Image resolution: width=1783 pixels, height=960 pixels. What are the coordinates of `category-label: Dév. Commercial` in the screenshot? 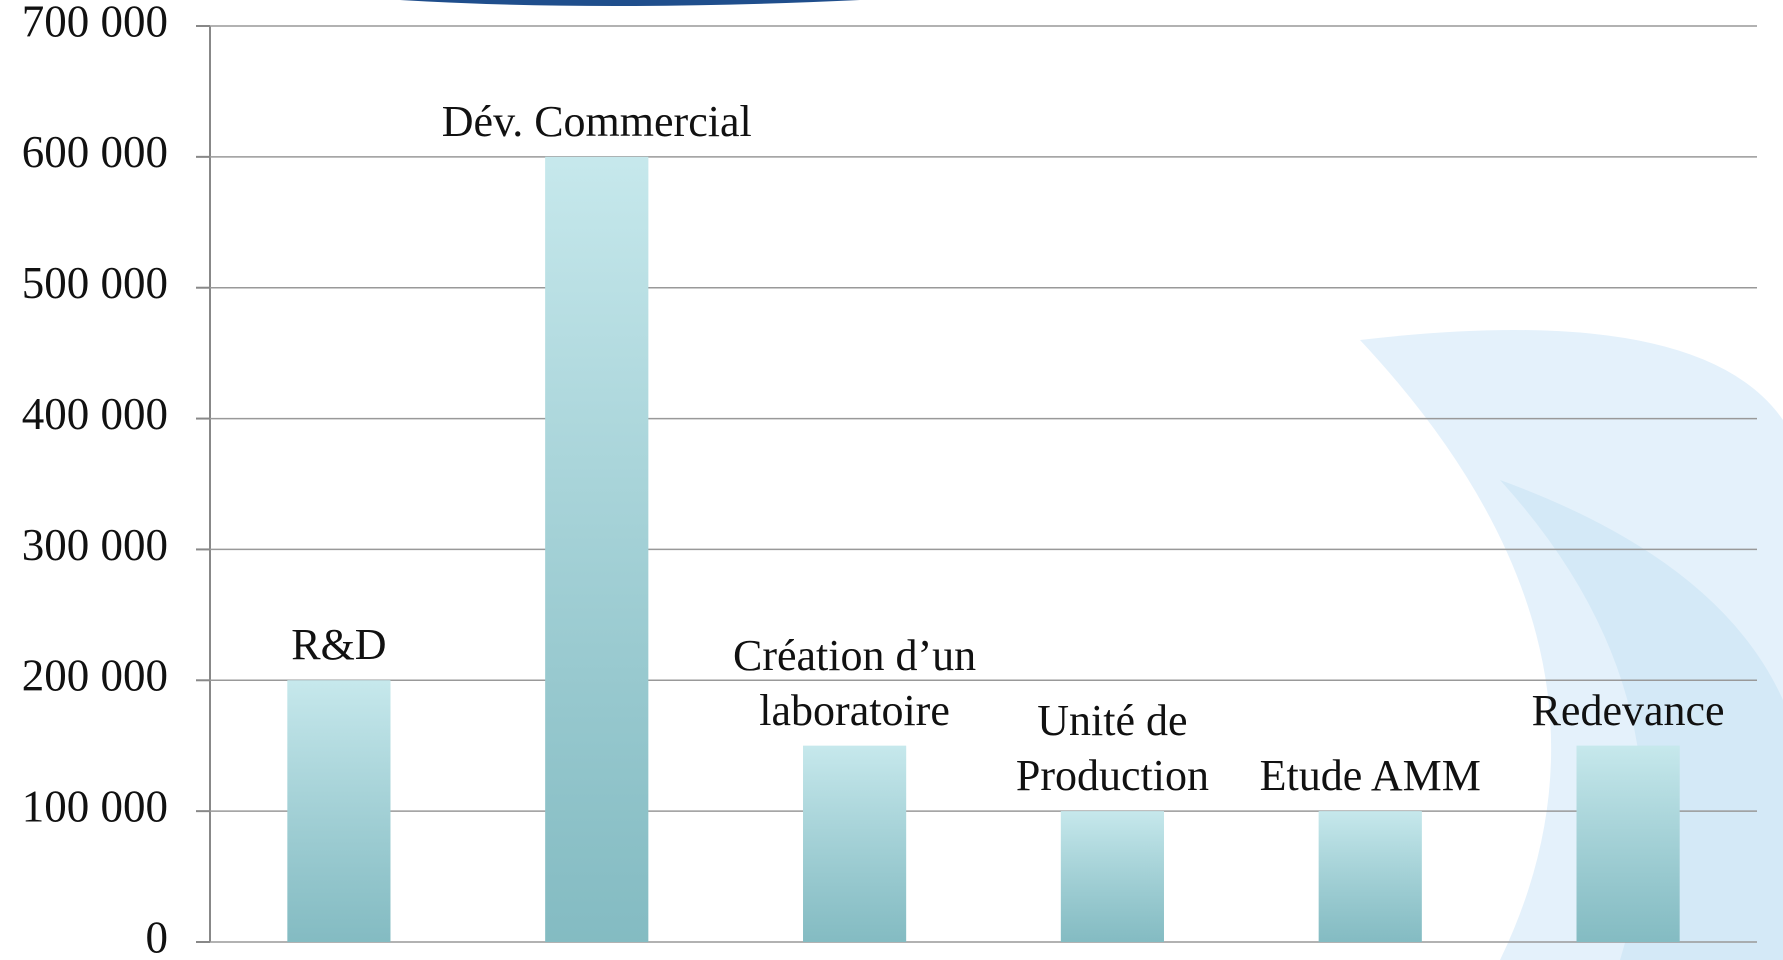 It's located at (596, 121).